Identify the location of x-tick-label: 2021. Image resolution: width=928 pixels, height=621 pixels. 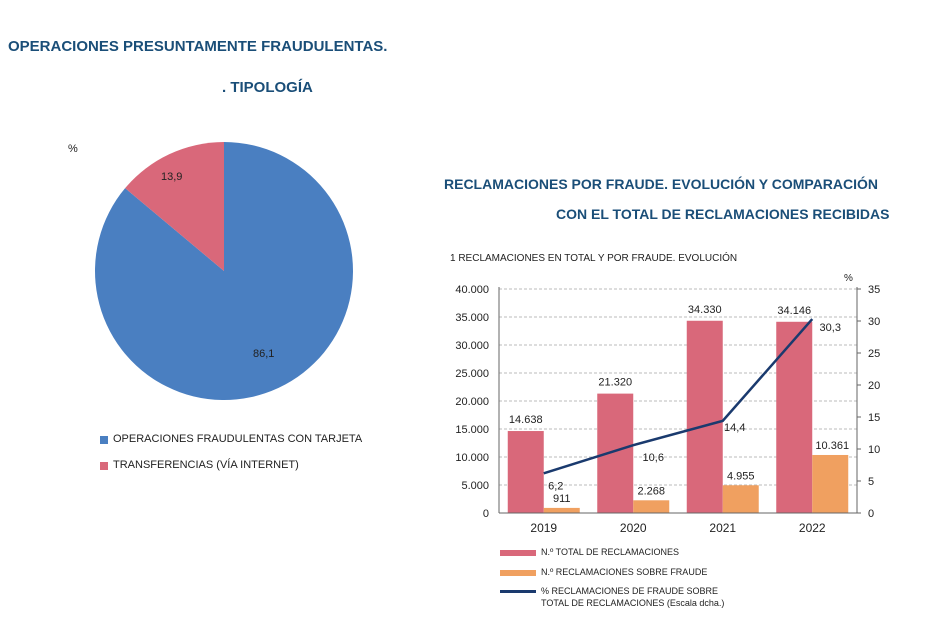
(722, 528).